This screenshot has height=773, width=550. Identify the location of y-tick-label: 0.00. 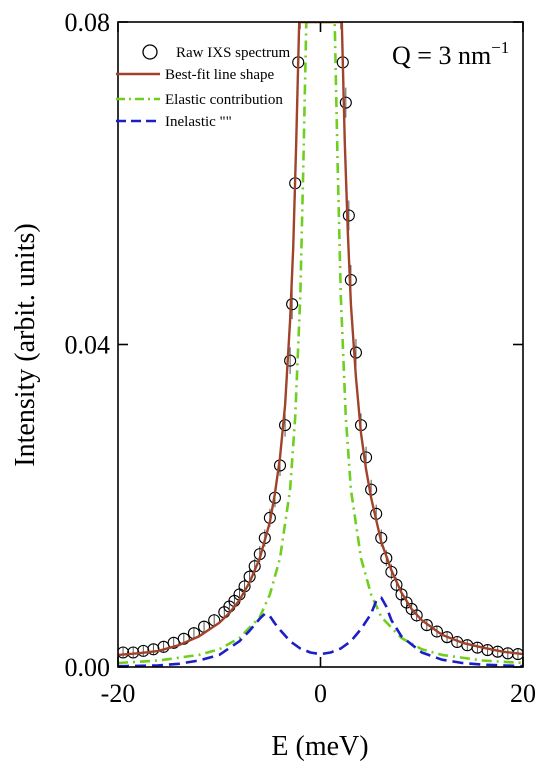
(88, 667).